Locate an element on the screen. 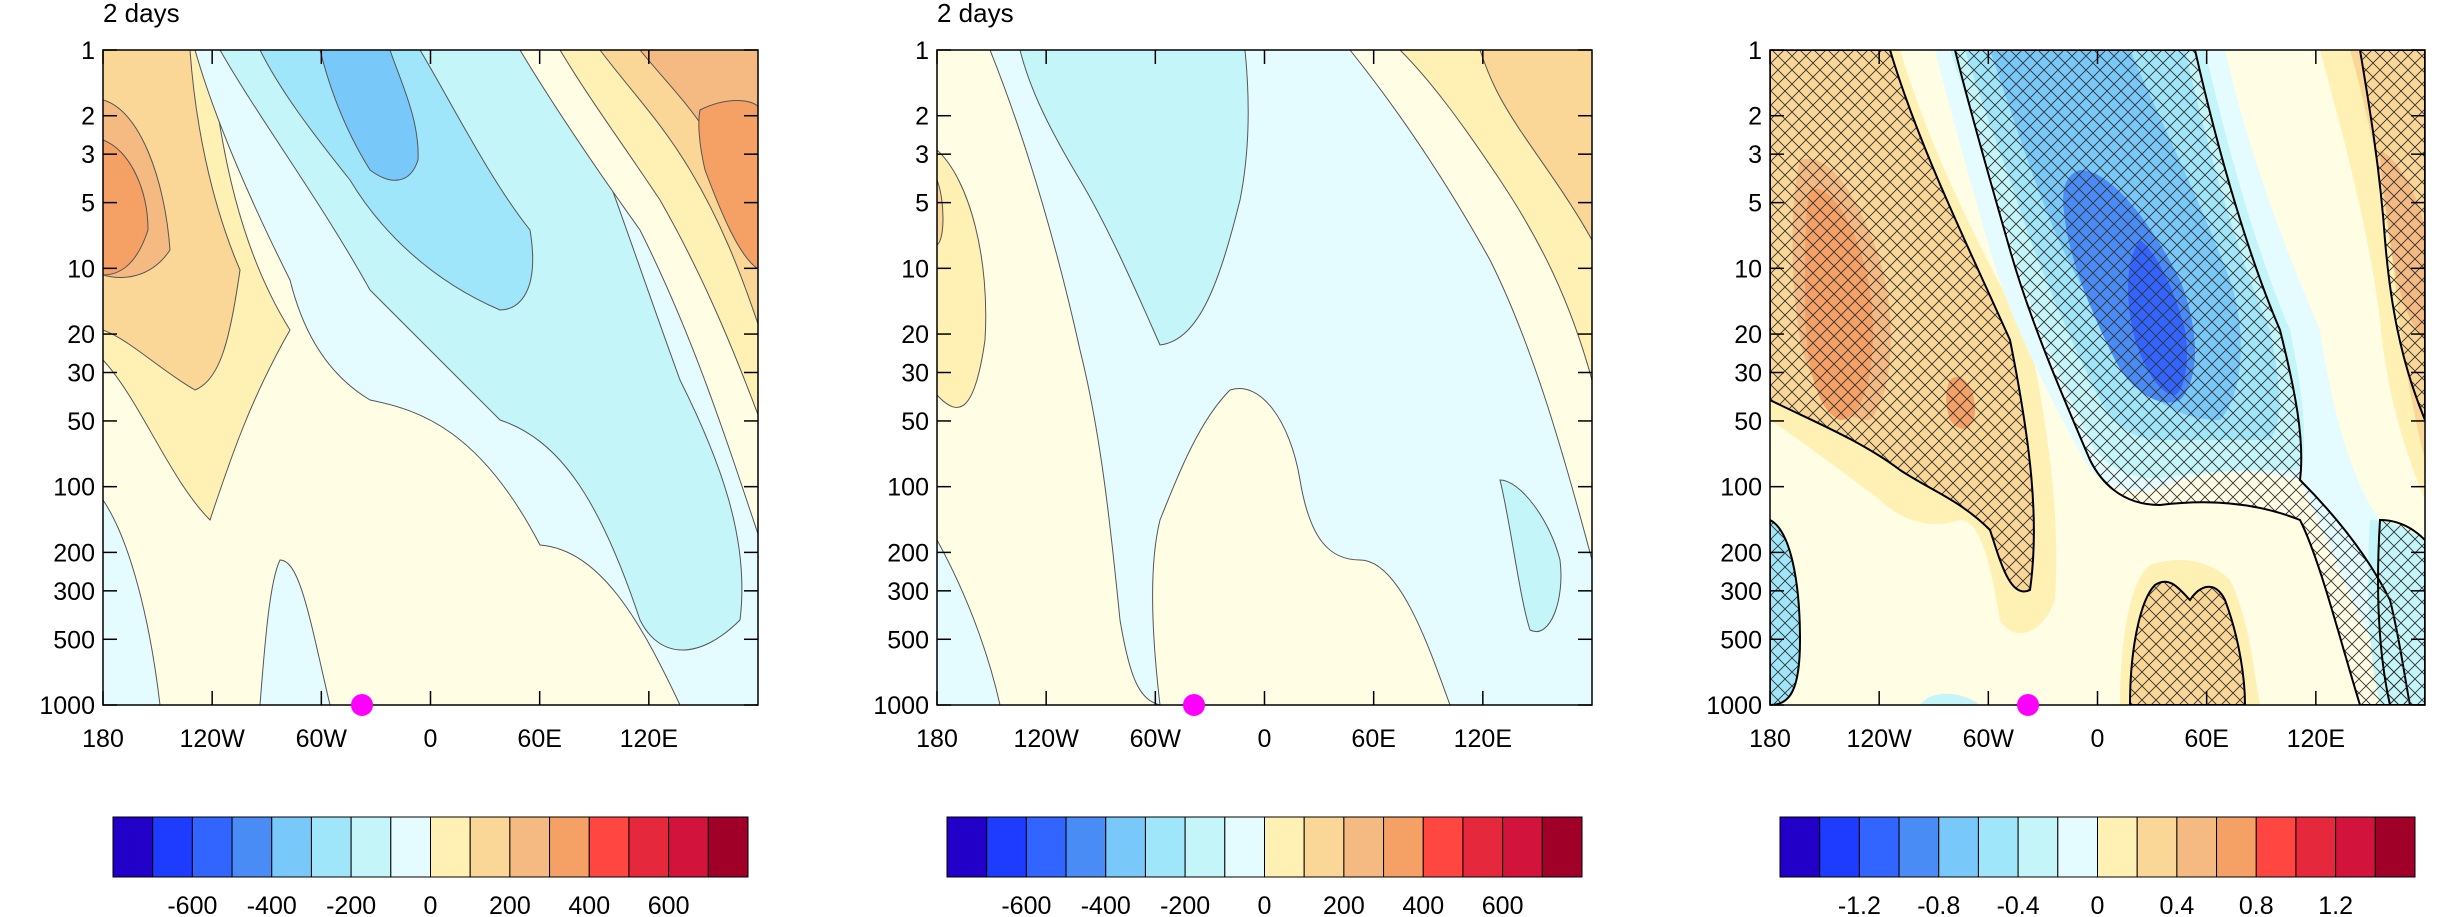  panel-1-y-tick-label: 50 is located at coordinates (81, 422).